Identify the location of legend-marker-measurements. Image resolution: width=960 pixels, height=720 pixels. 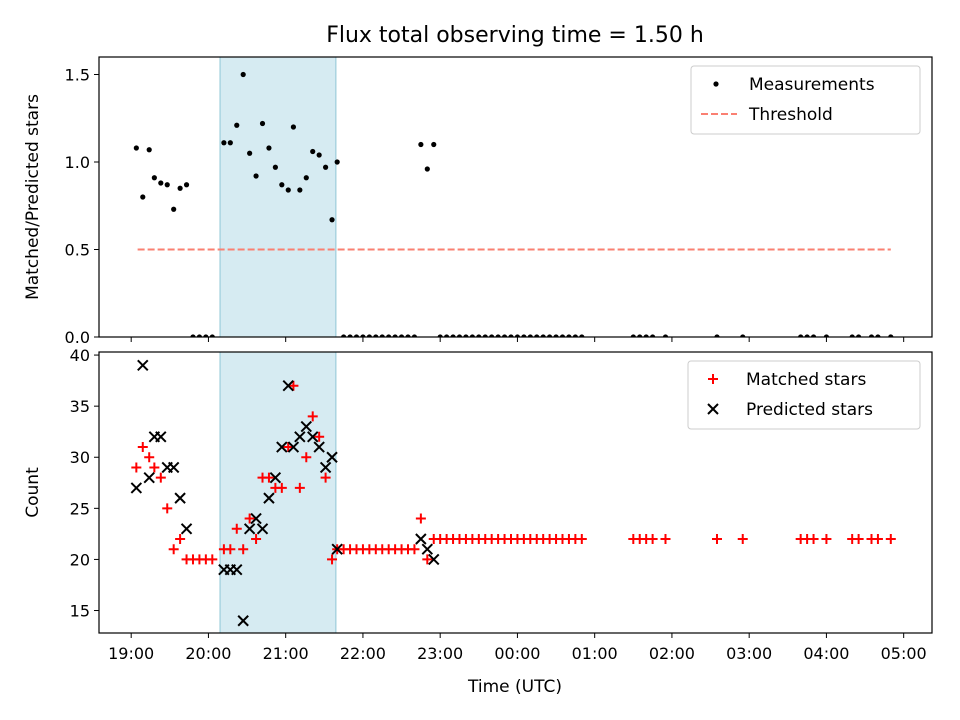
(716, 84).